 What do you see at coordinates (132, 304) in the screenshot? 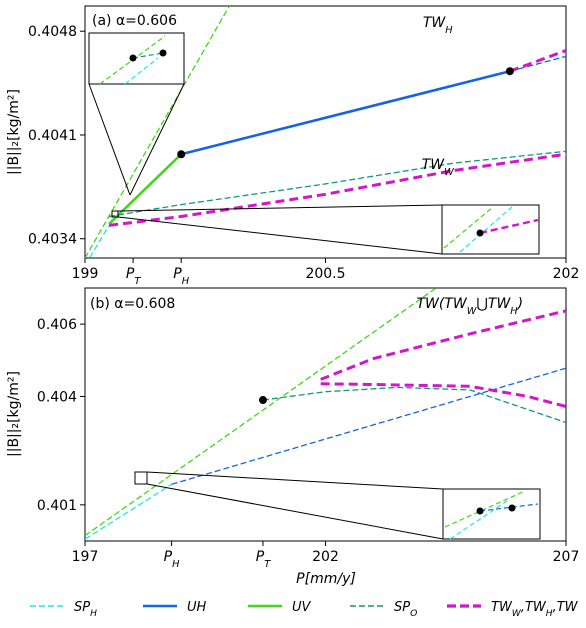
I see `panel-b-label: (b) α=0.608` at bounding box center [132, 304].